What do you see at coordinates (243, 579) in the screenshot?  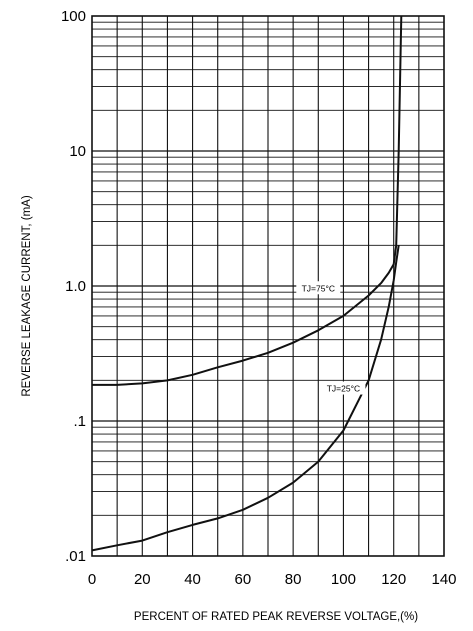 I see `x-tick-label: 60` at bounding box center [243, 579].